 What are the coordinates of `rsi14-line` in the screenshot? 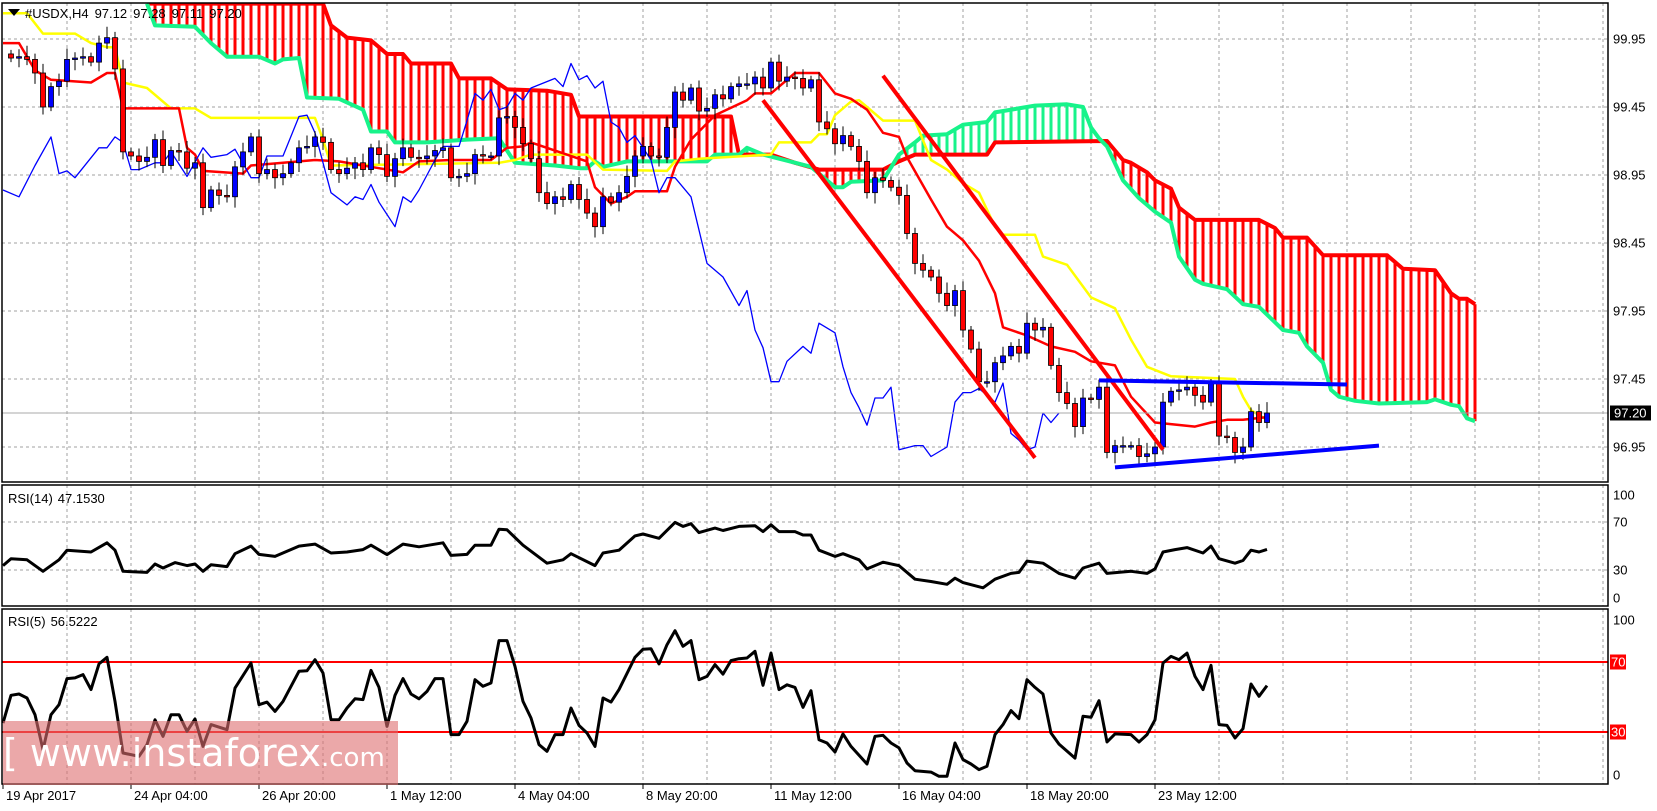 It's located at (635, 555).